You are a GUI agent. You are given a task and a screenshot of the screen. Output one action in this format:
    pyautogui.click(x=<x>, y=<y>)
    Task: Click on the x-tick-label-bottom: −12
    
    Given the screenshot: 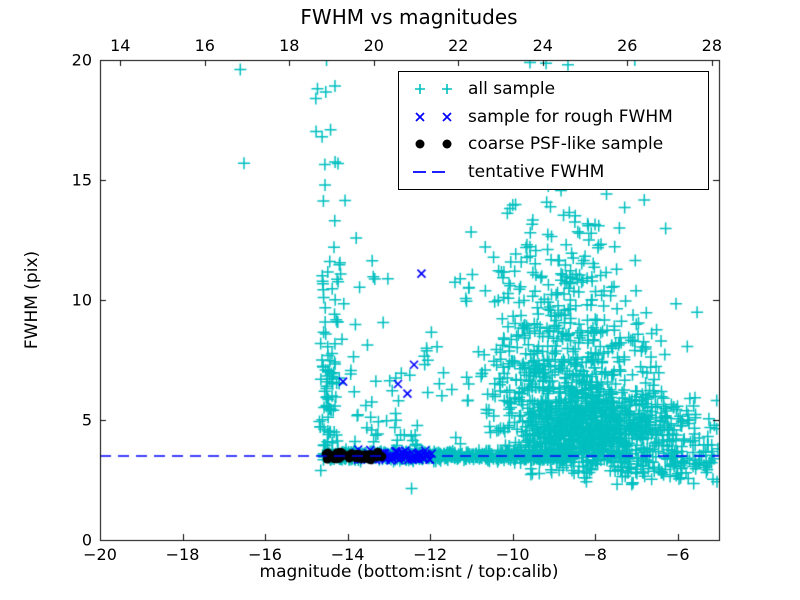 What is the action you would take?
    pyautogui.click(x=430, y=554)
    